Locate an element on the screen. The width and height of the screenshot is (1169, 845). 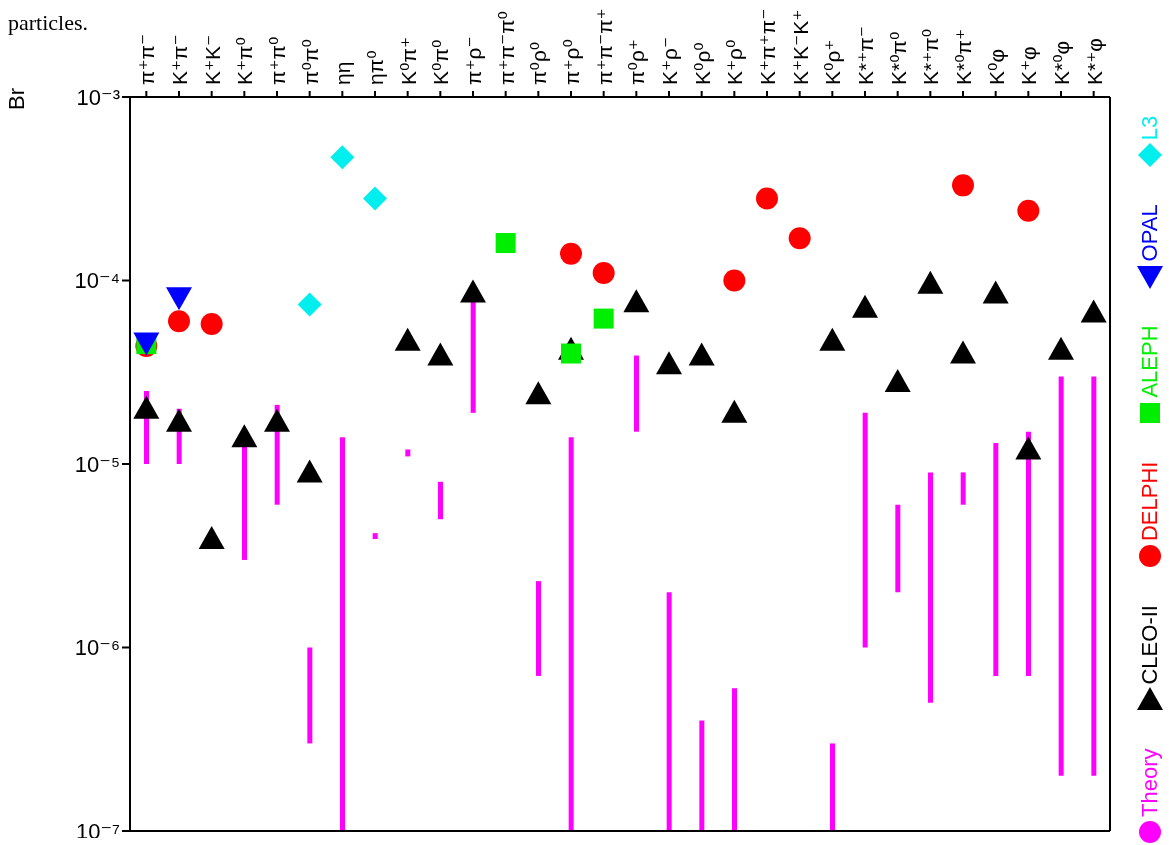
x-tick-label: π⁰ρ⁰ is located at coordinates (539, 63).